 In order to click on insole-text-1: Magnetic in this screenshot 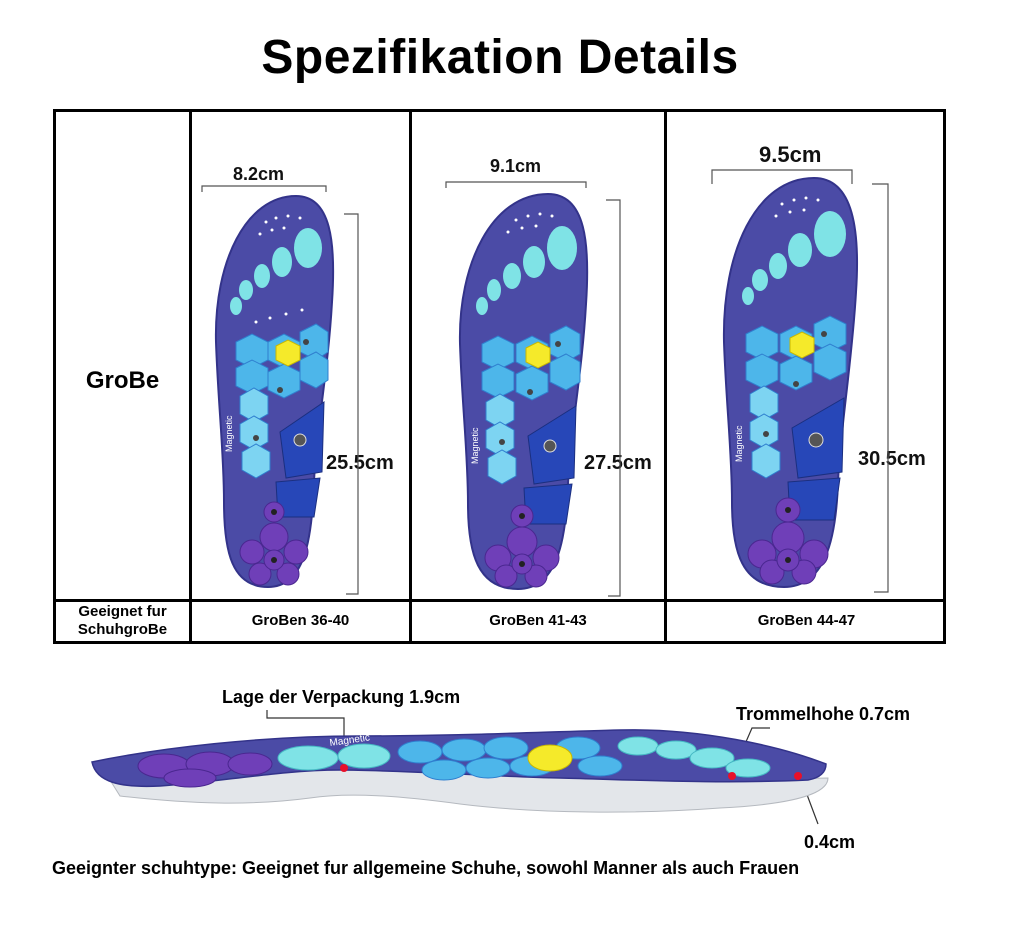, I will do `click(229, 433)`.